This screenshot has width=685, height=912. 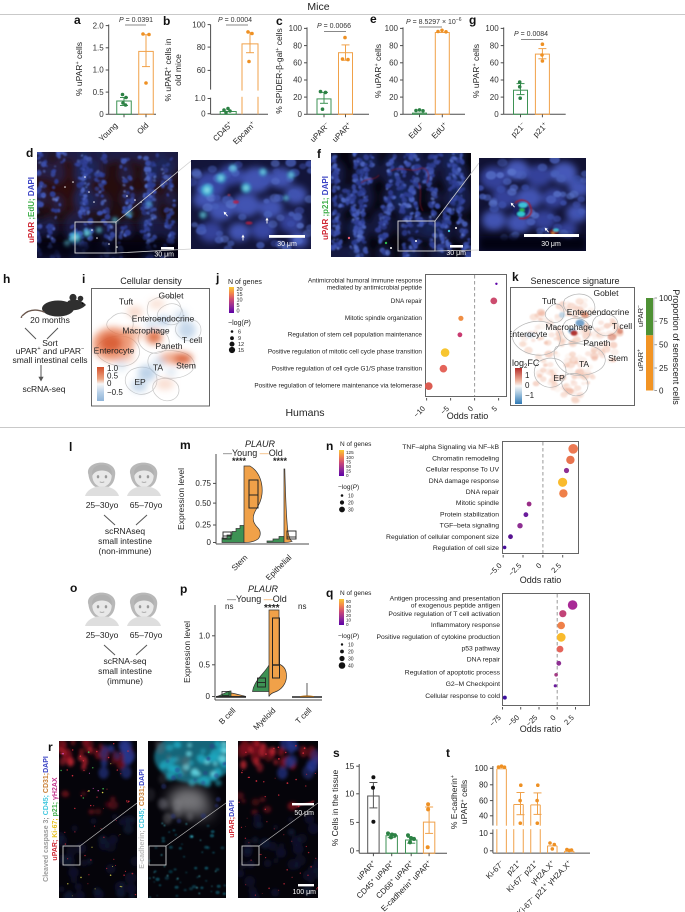 What do you see at coordinates (465, 458) in the screenshot?
I see `svg-text: Chromatin remodeling` at bounding box center [465, 458].